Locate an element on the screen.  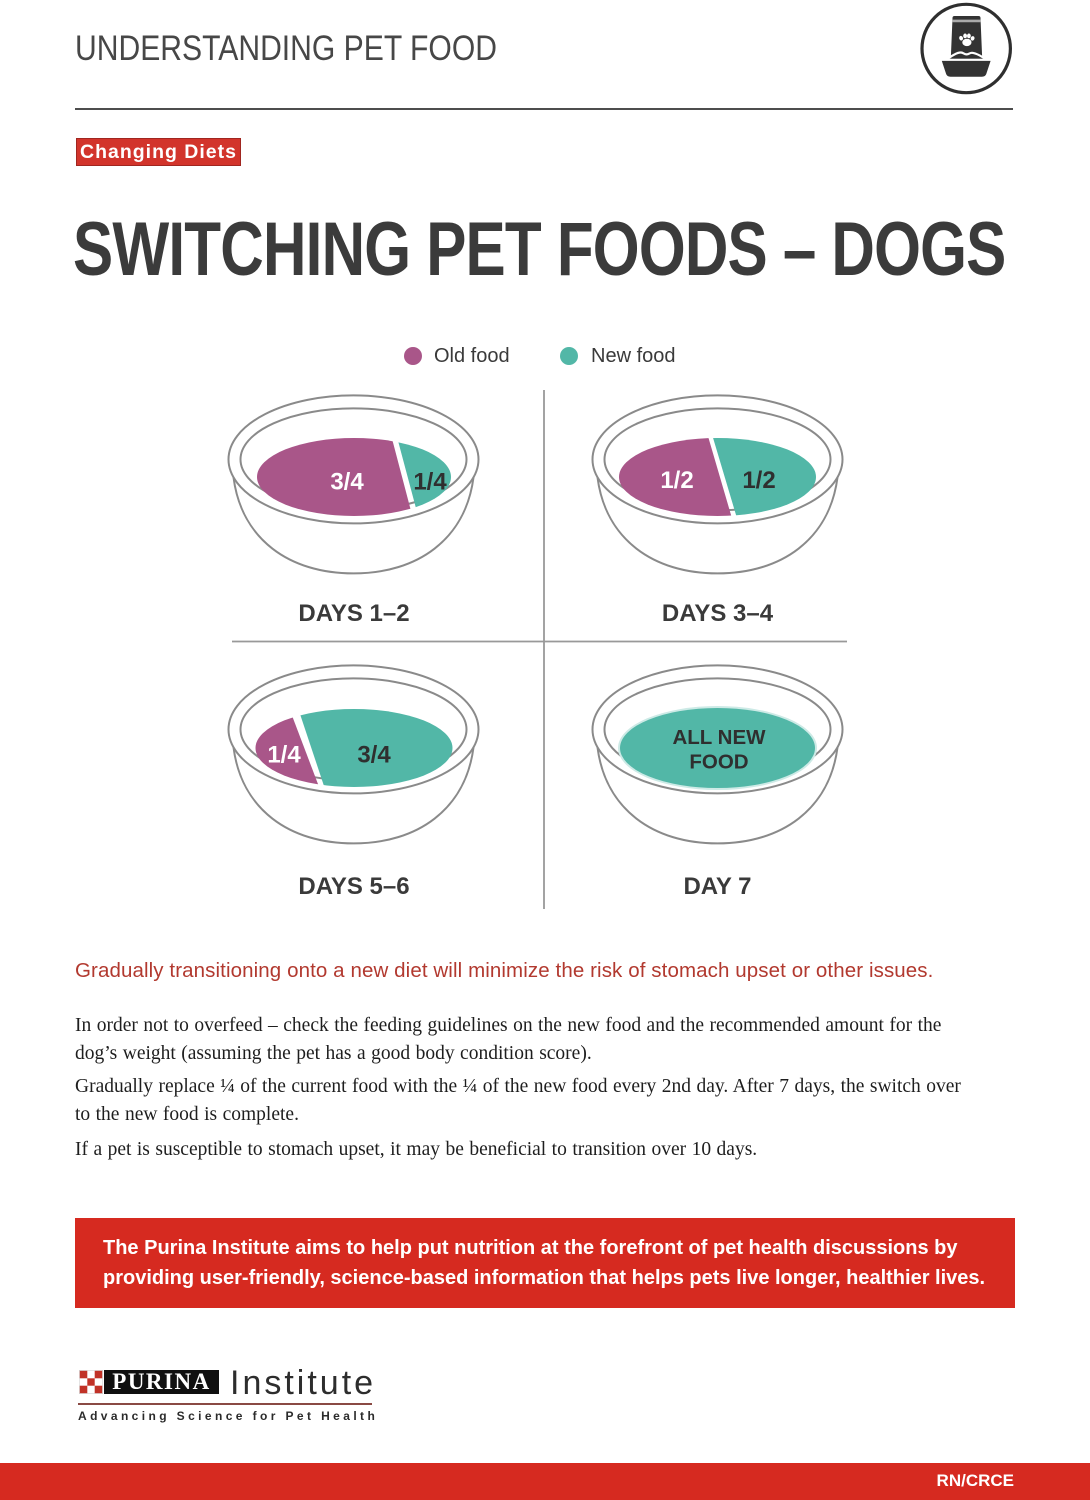
svg-text: DAY 7 is located at coordinates (717, 886).